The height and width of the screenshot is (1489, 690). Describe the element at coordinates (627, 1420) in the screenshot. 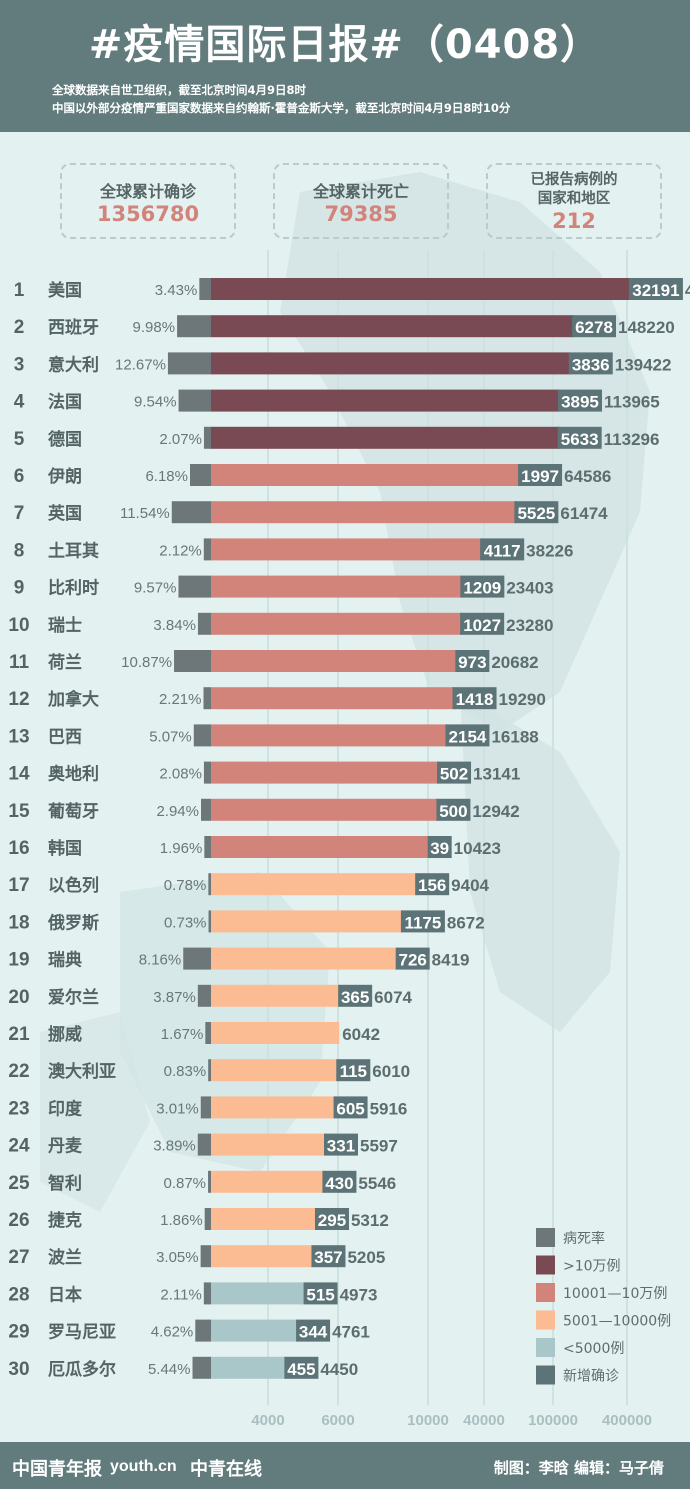

I see `x-tick-label: 400000` at that location.